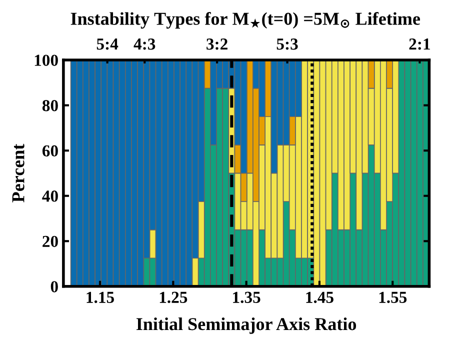 The image size is (463, 343). What do you see at coordinates (145, 44) in the screenshot?
I see `annotation: 4:3` at bounding box center [145, 44].